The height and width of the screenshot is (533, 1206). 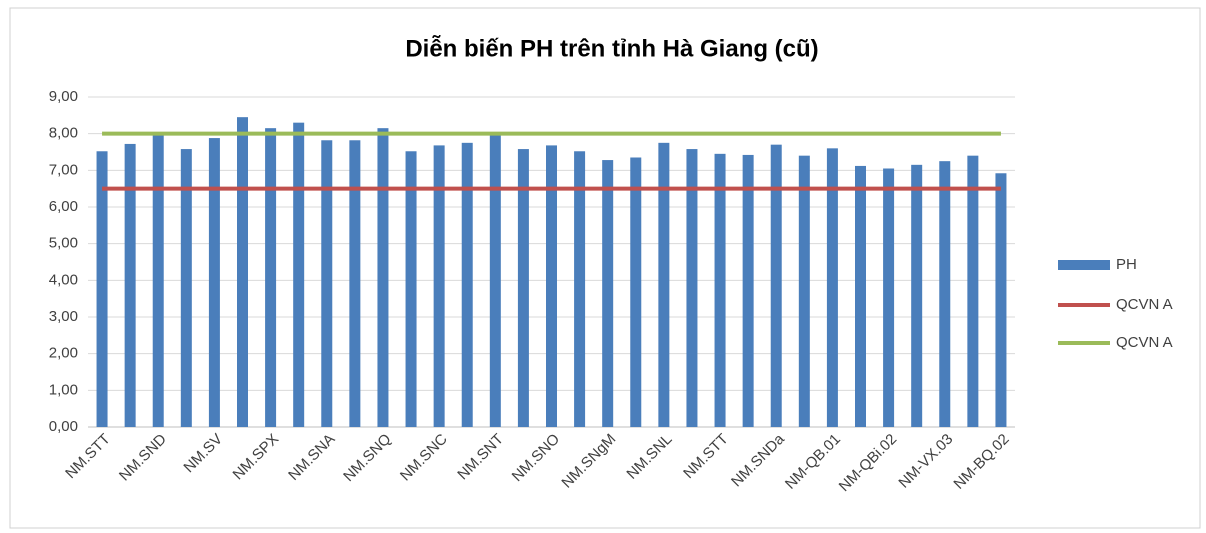 What do you see at coordinates (63, 206) in the screenshot?
I see `y-tick-label: 6,00` at bounding box center [63, 206].